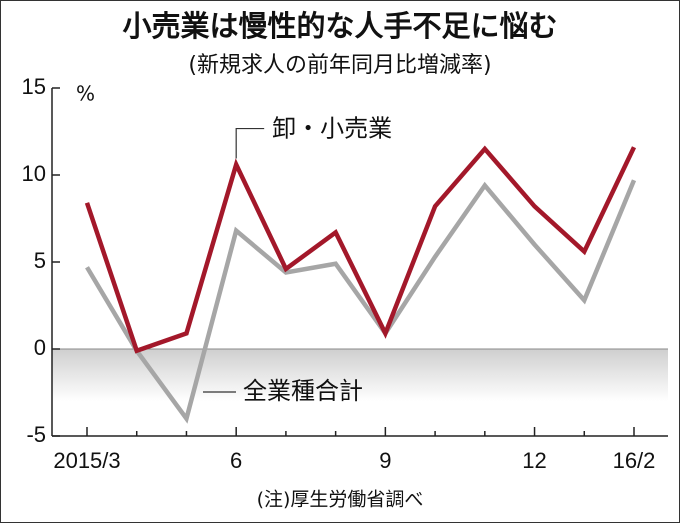 The height and width of the screenshot is (523, 680). What do you see at coordinates (250, 143) in the screenshot?
I see `annotation-leader` at bounding box center [250, 143].